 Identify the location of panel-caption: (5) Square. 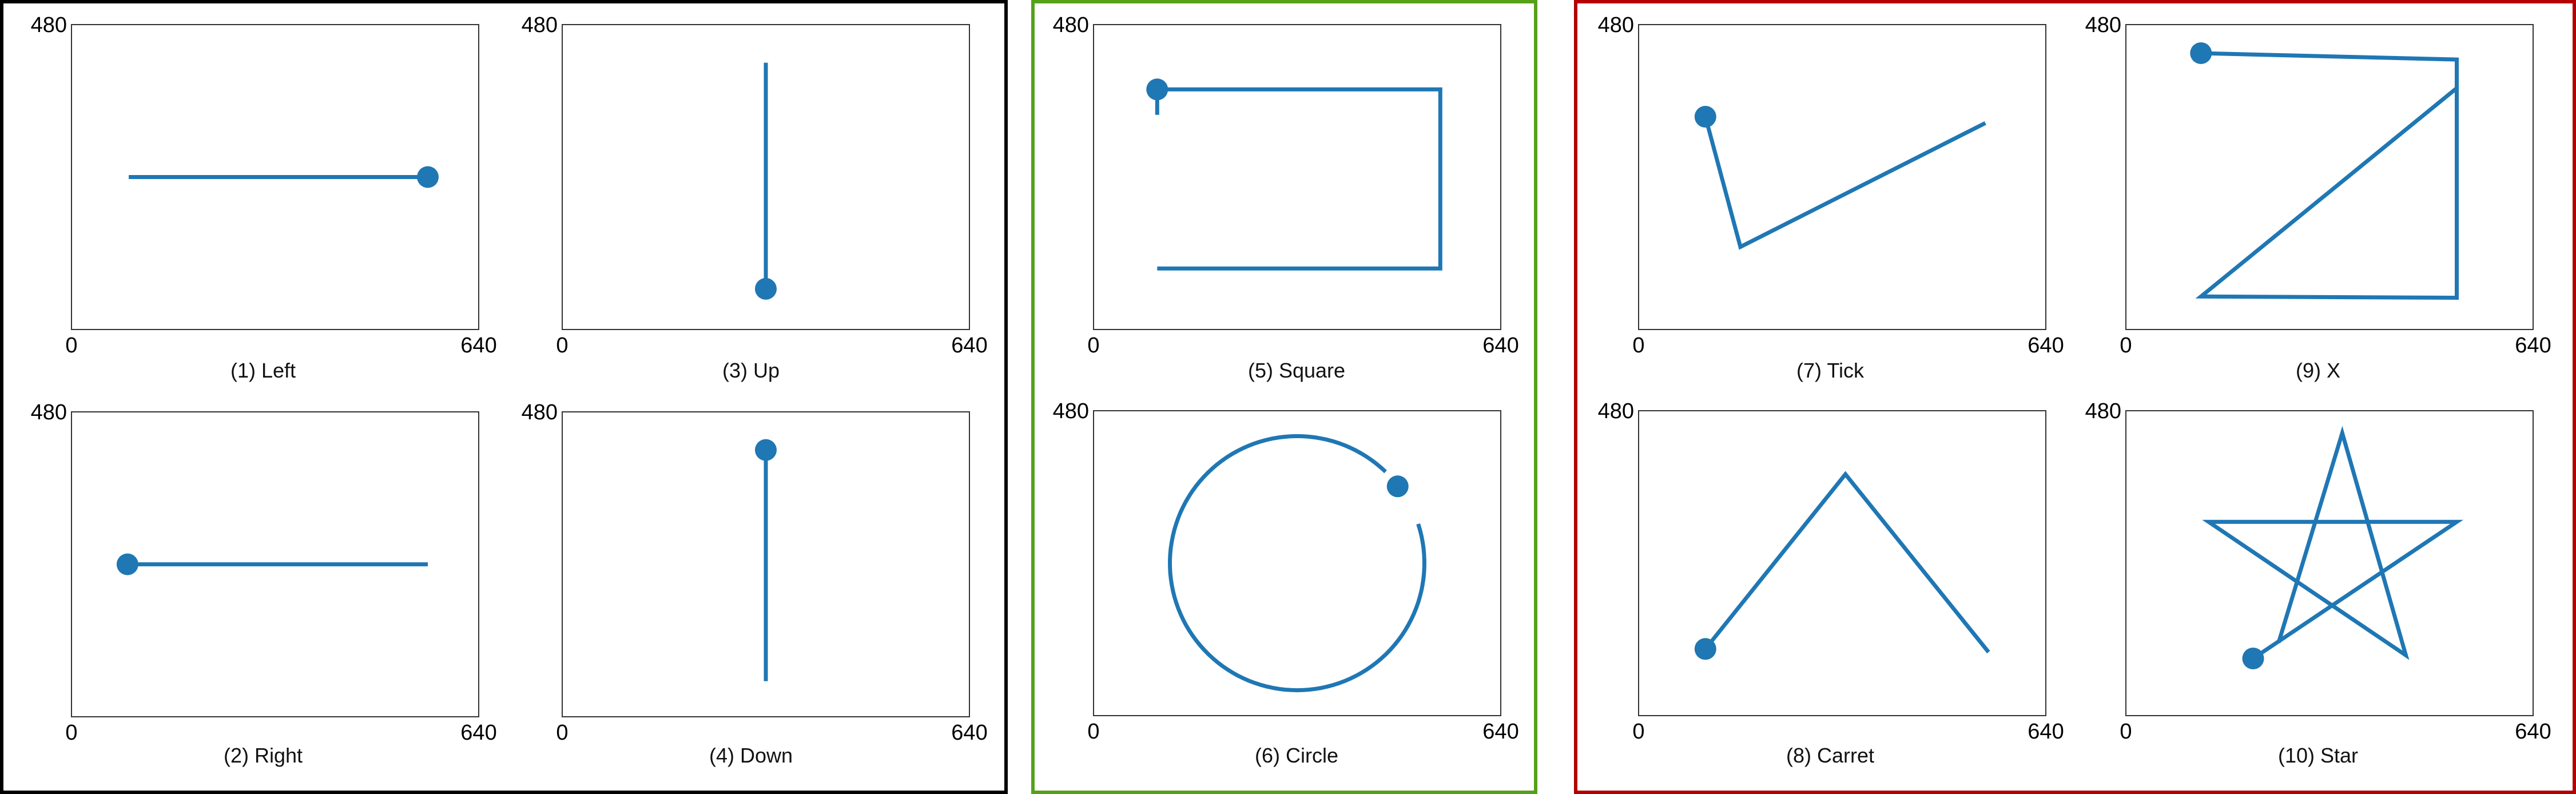
(1296, 371).